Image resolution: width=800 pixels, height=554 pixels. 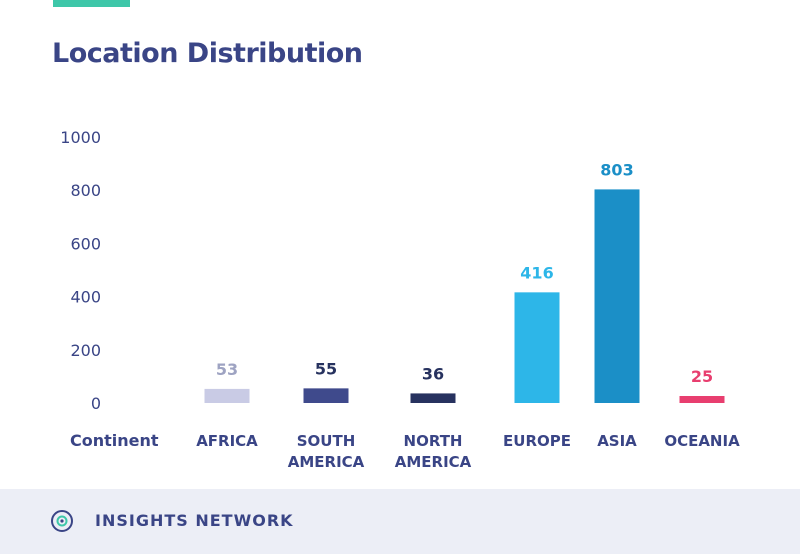 I want to click on data-label: 416, so click(x=536, y=272).